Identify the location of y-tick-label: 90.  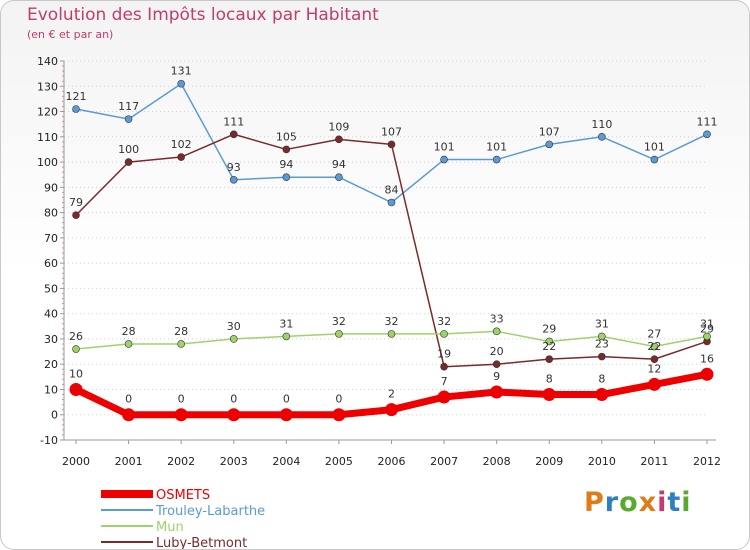
(51, 187).